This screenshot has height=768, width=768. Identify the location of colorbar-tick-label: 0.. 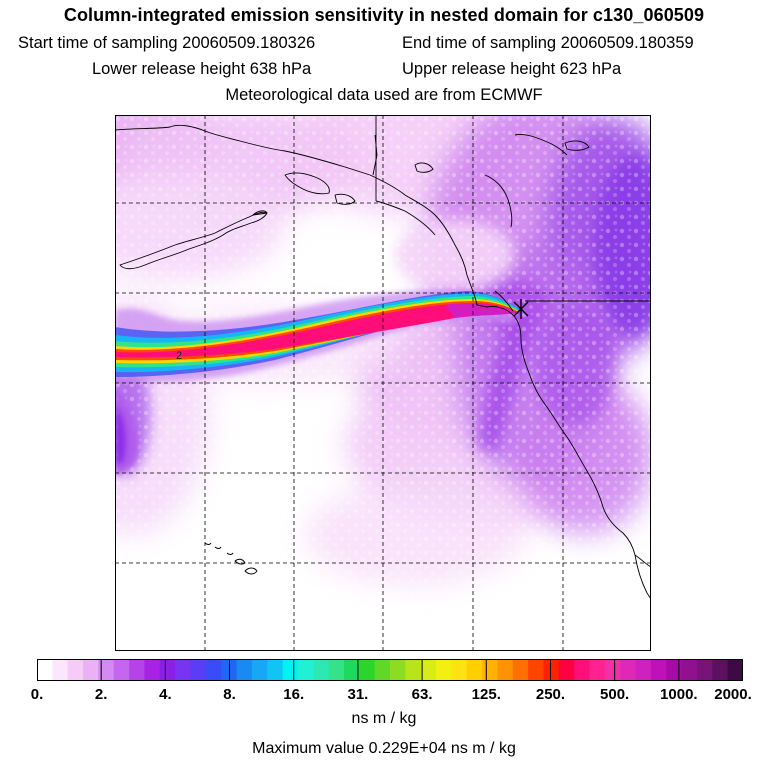
(37, 694).